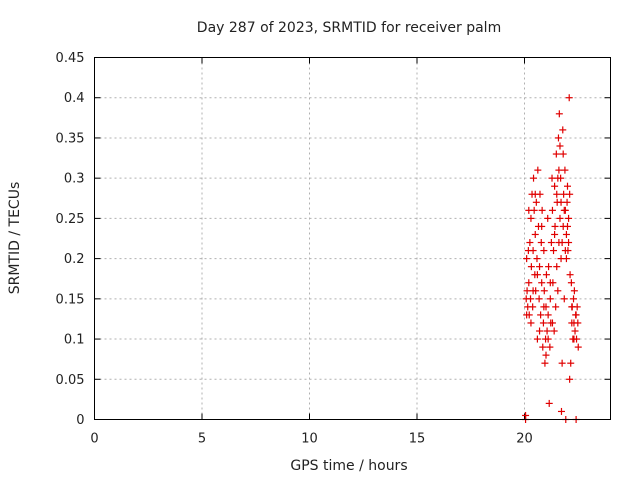  I want to click on y-tick-label: 0, so click(80, 420).